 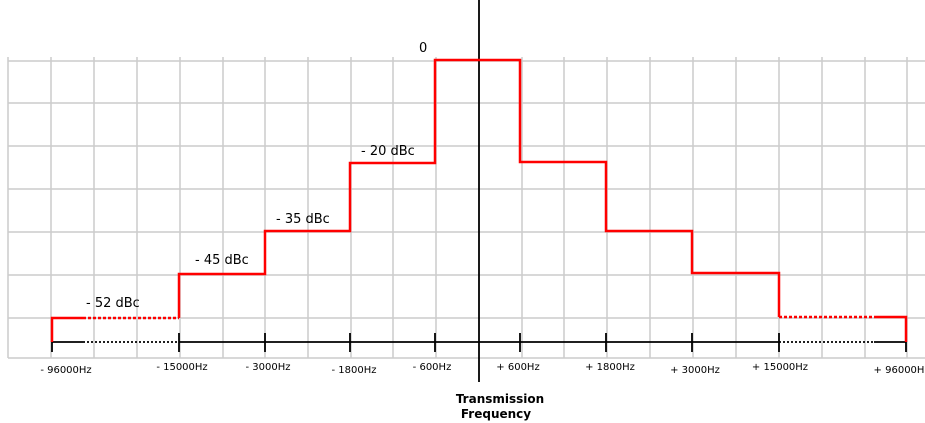 What do you see at coordinates (432, 367) in the screenshot?
I see `tick-label-minus-600hz: - 600Hz` at bounding box center [432, 367].